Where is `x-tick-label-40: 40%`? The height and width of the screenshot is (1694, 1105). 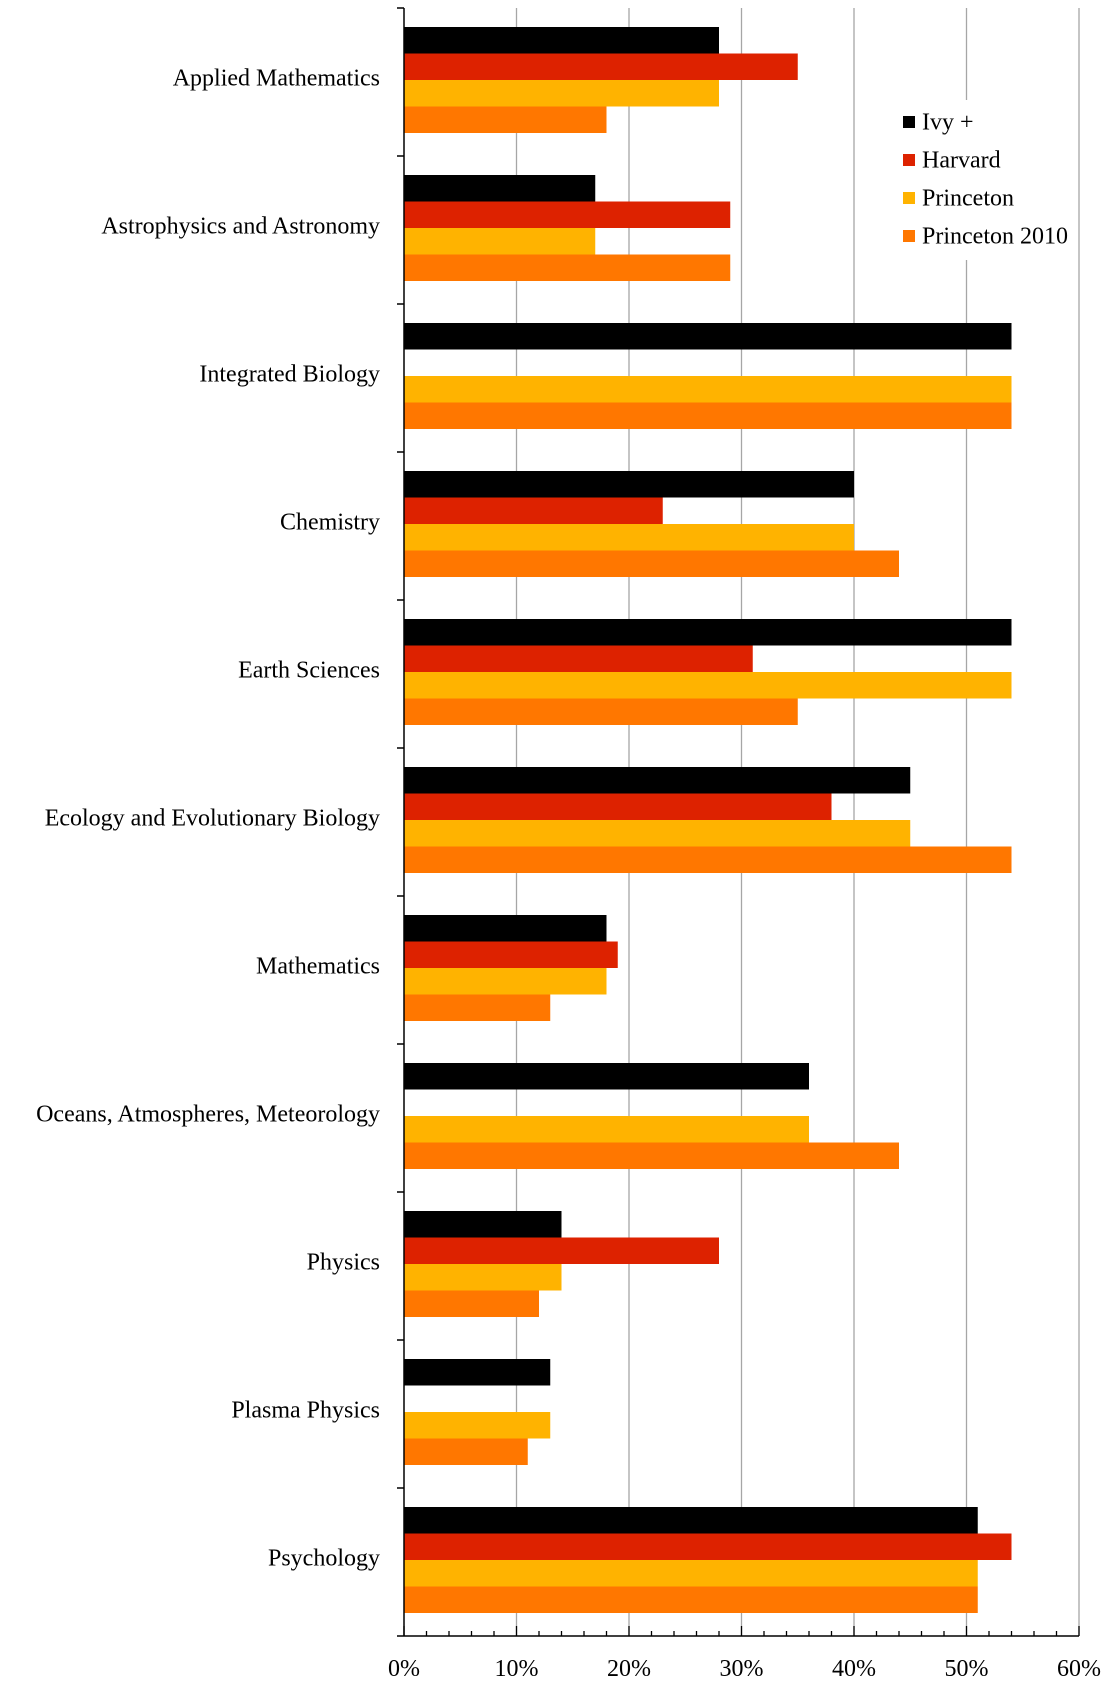 x-tick-label-40: 40% is located at coordinates (854, 1669).